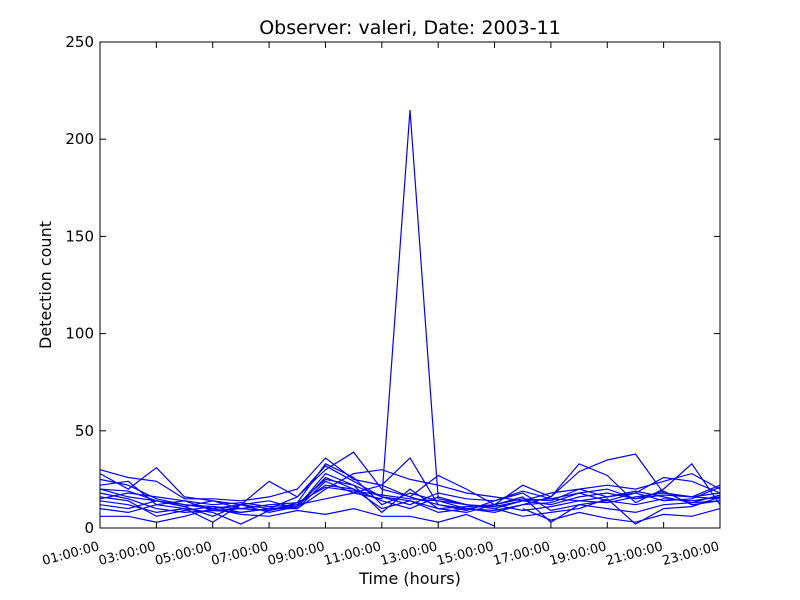 The height and width of the screenshot is (600, 800). What do you see at coordinates (79, 139) in the screenshot?
I see `y-tick-label: 200` at bounding box center [79, 139].